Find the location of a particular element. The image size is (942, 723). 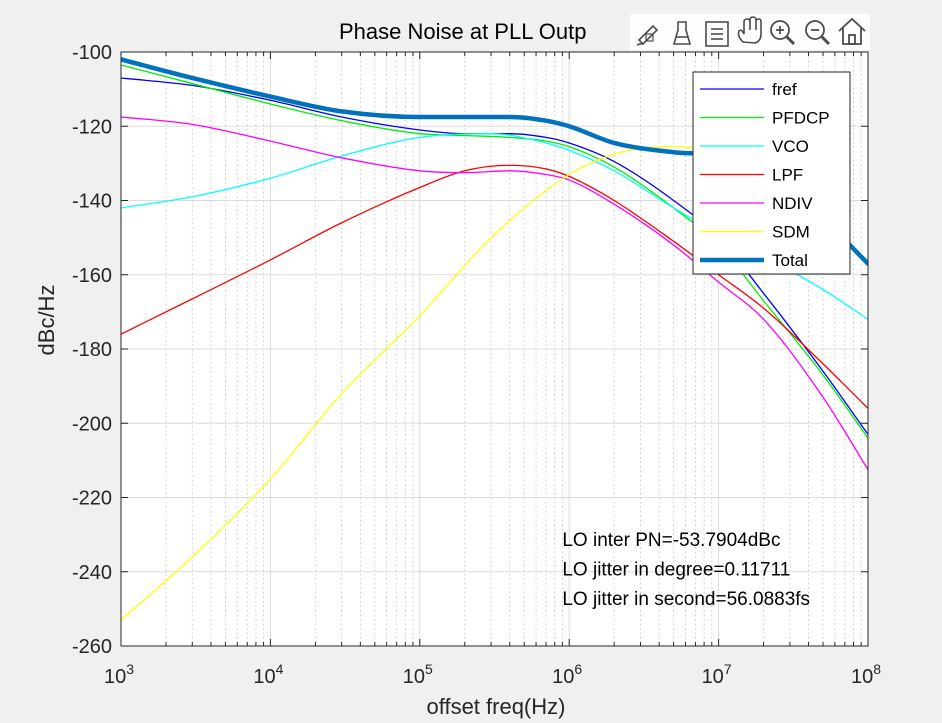

x-tick-label: 10⁶ is located at coordinates (567, 674).